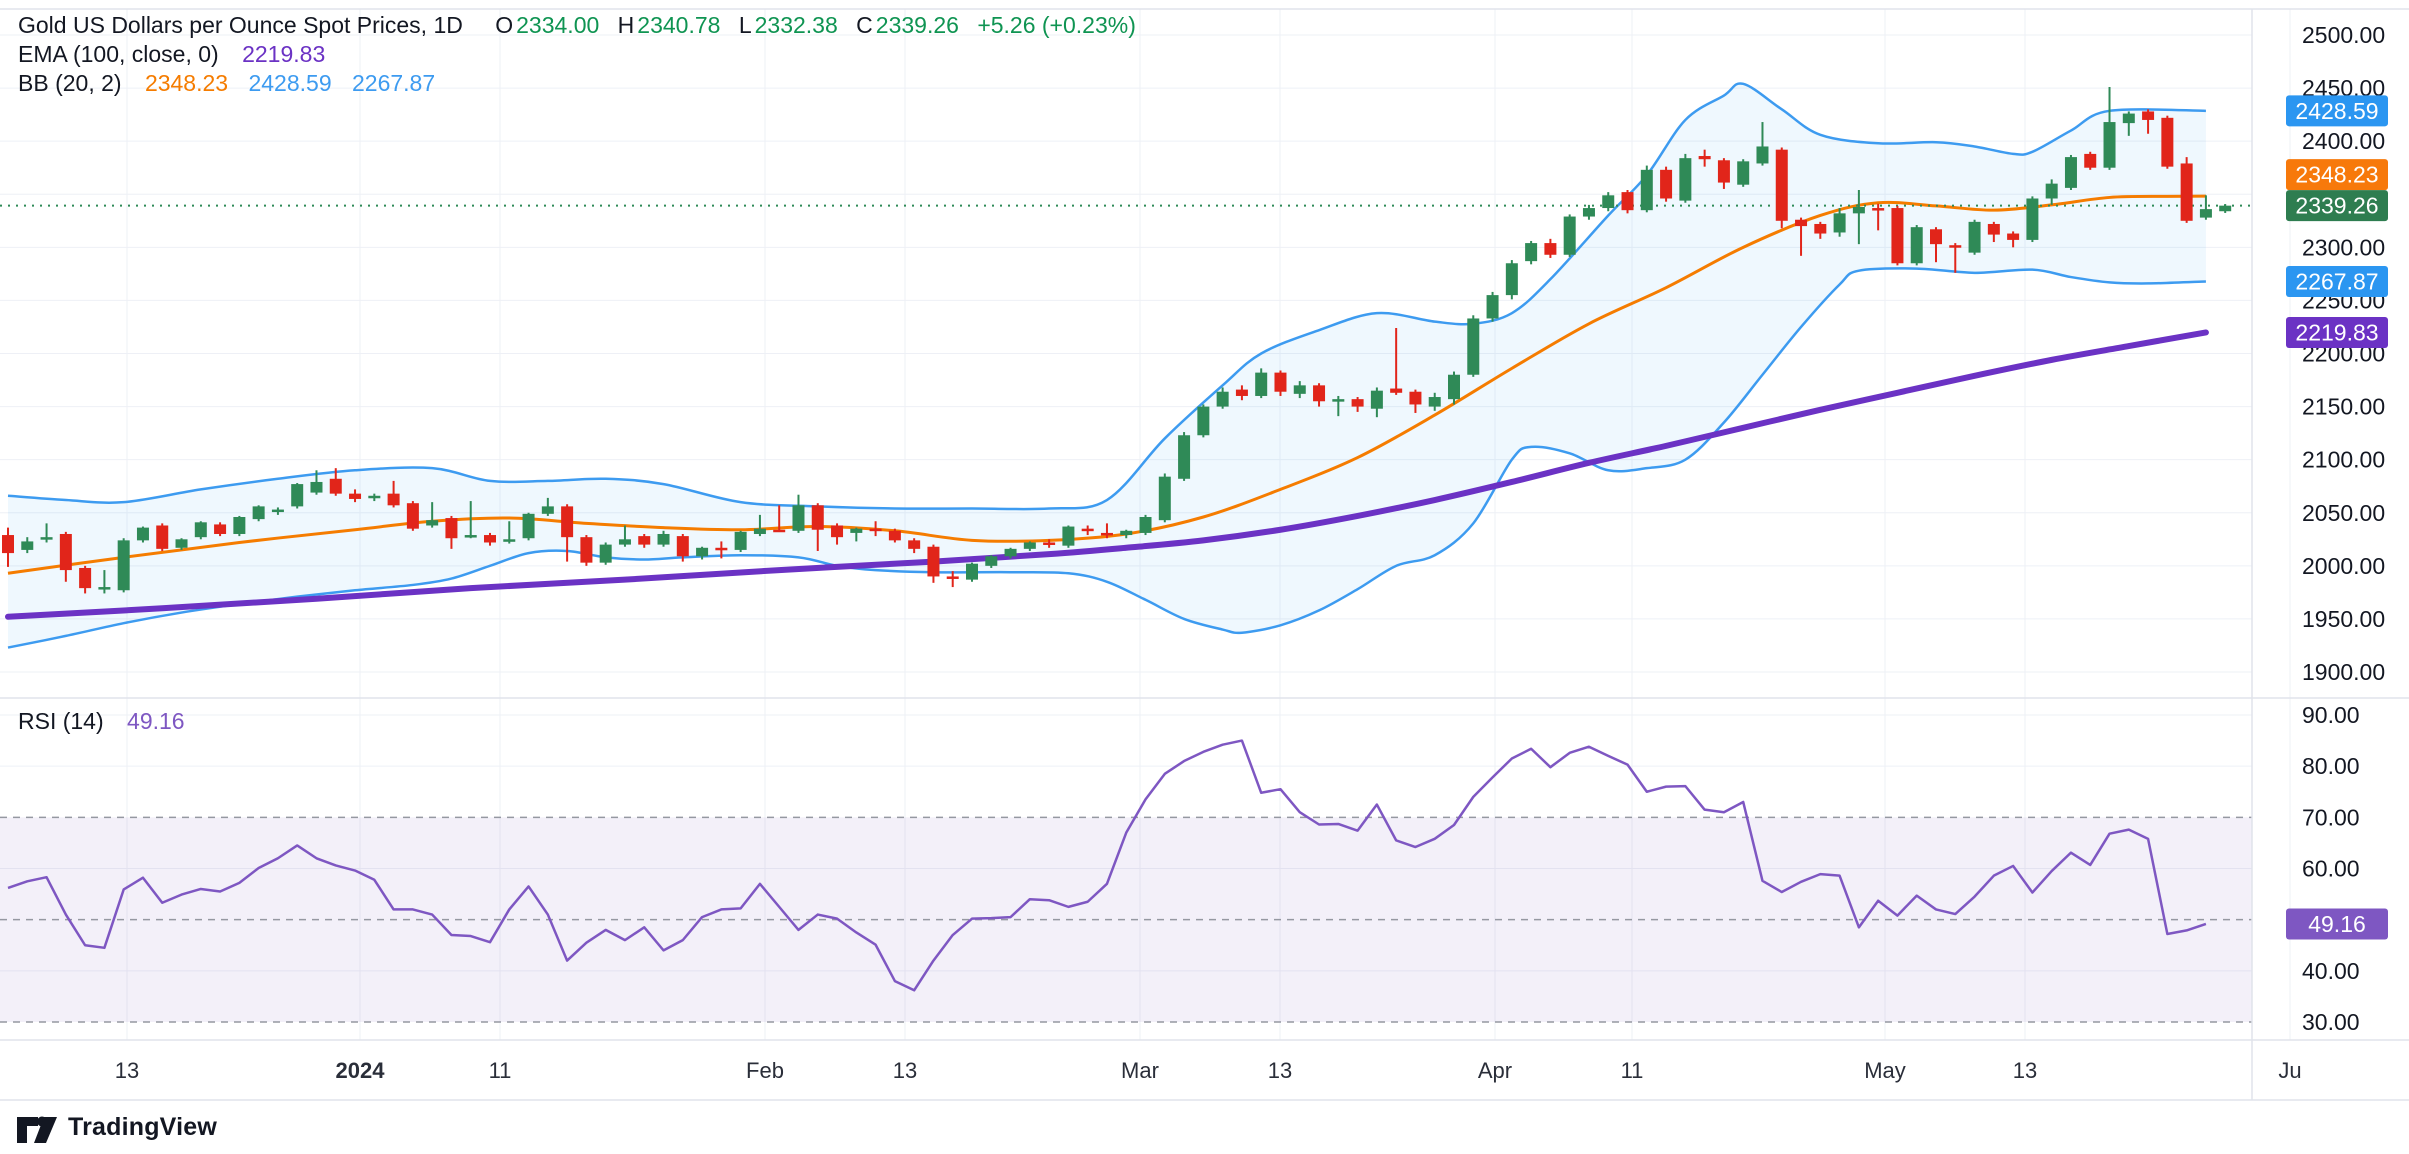 The width and height of the screenshot is (2409, 1154). What do you see at coordinates (2331, 766) in the screenshot?
I see `rsi-tick-label: 80.00` at bounding box center [2331, 766].